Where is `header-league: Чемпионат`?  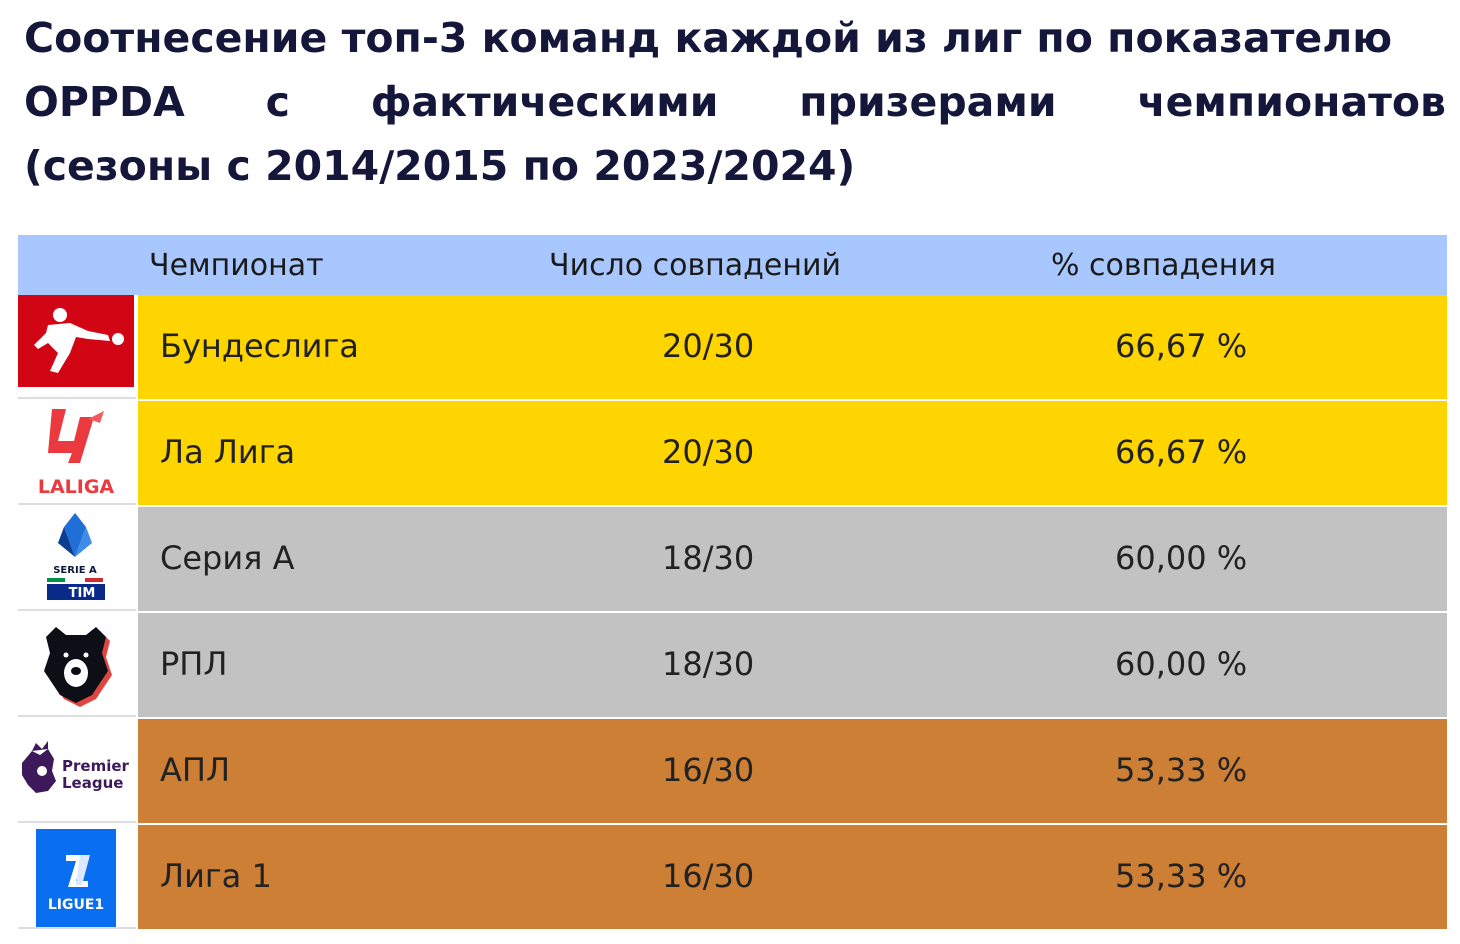
header-league: Чемпионат is located at coordinates (236, 265).